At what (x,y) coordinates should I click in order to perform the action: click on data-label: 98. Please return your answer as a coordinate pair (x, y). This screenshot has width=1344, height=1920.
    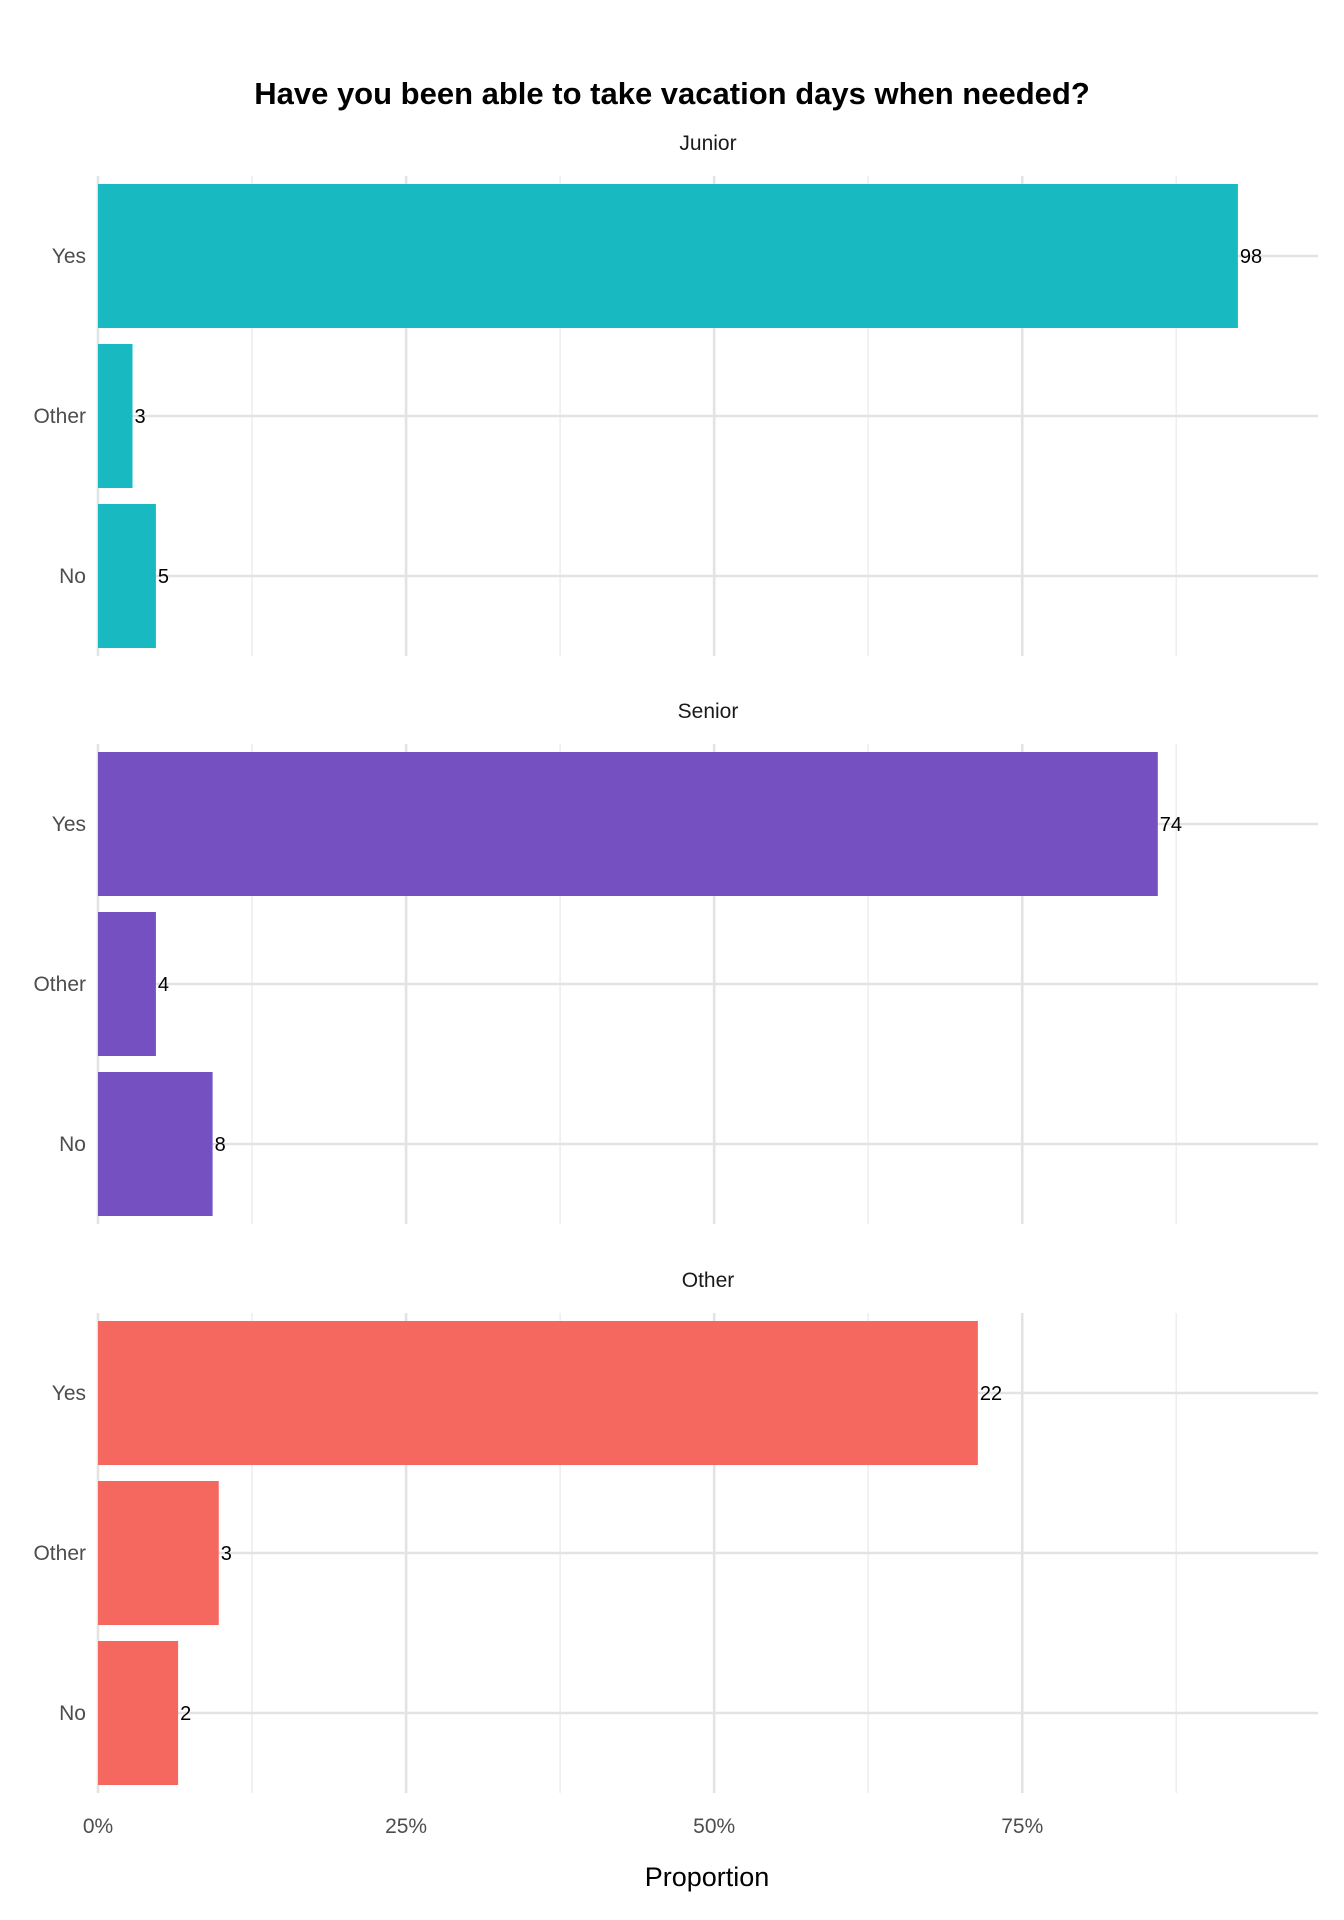
    Looking at the image, I should click on (1251, 257).